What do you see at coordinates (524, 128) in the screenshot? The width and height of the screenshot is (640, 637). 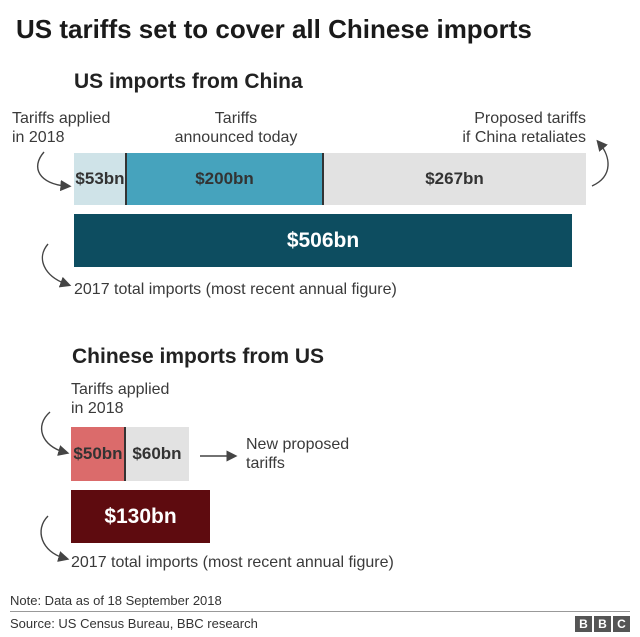 I see `annotation-proposed-tariffs: Proposed tariffs if China retaliates` at bounding box center [524, 128].